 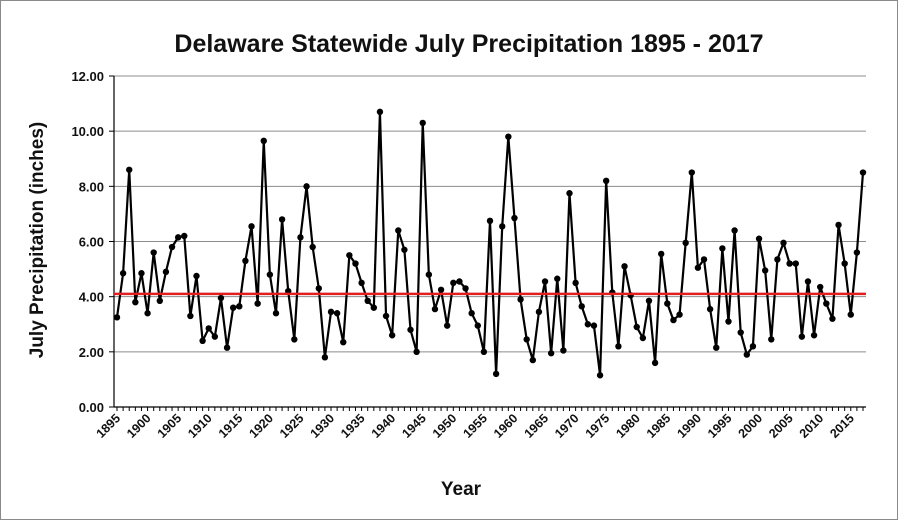 I want to click on x-tick-label: 1955, so click(x=475, y=426).